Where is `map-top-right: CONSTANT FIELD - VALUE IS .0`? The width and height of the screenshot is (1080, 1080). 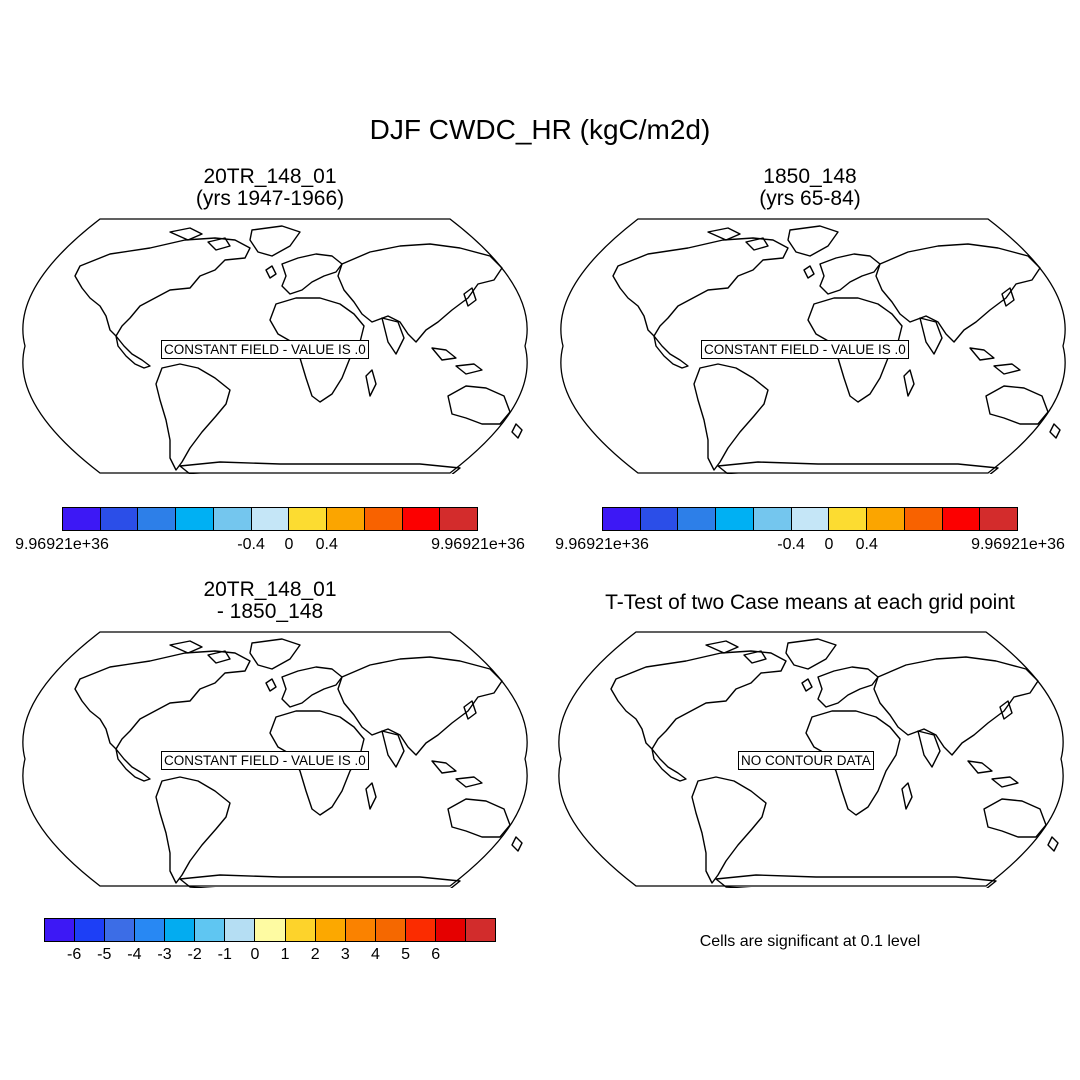
map-top-right: CONSTANT FIELD - VALUE IS .0 is located at coordinates (813, 346).